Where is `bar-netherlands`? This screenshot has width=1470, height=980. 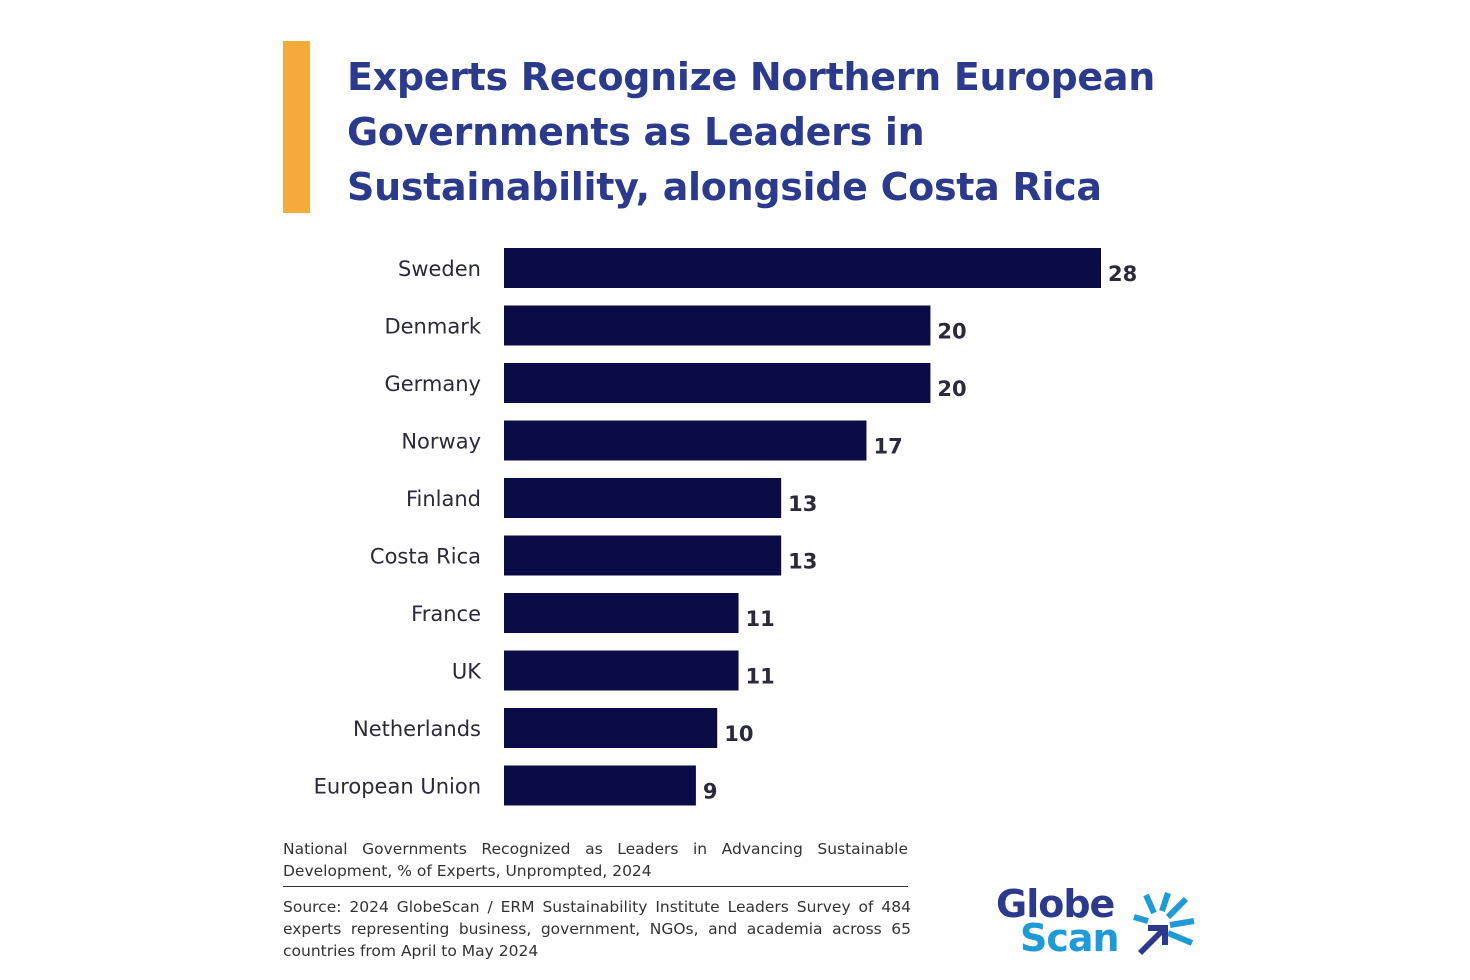
bar-netherlands is located at coordinates (611, 728).